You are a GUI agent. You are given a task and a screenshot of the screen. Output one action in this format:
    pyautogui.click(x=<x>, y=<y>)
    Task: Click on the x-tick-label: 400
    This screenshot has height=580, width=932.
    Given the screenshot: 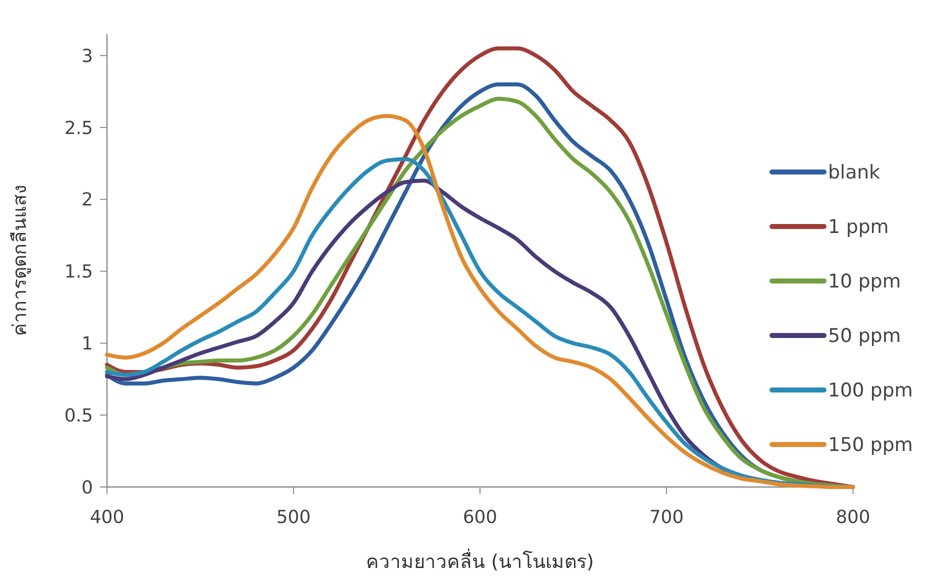 What is the action you would take?
    pyautogui.click(x=107, y=517)
    